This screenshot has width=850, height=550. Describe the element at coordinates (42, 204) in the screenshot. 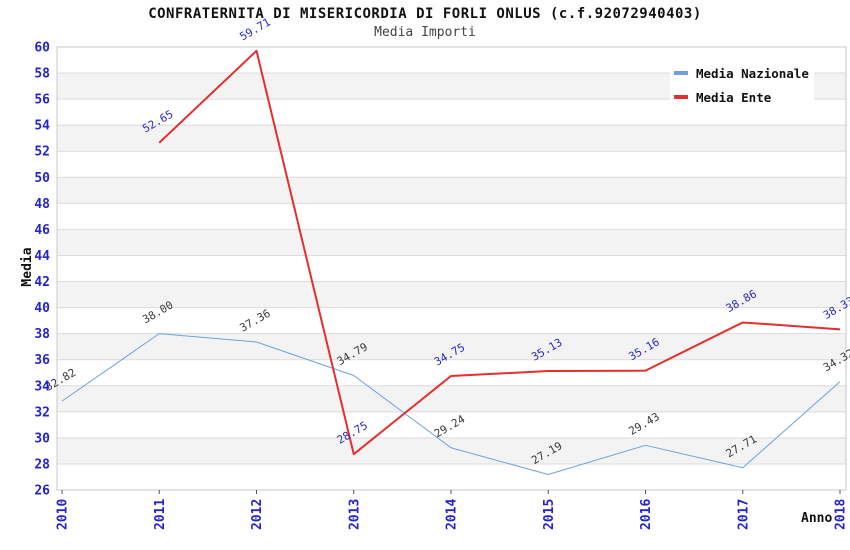

I see `y-tick-label: 48` at that location.